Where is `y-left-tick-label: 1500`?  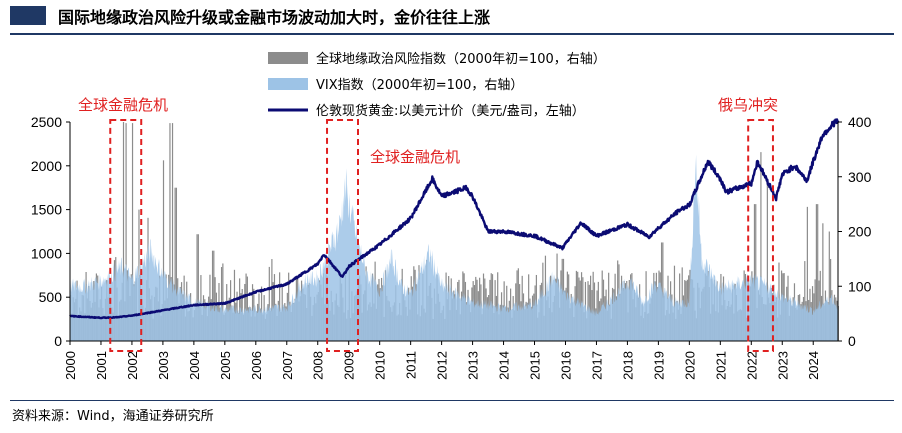
y-left-tick-label: 1500 is located at coordinates (46, 210).